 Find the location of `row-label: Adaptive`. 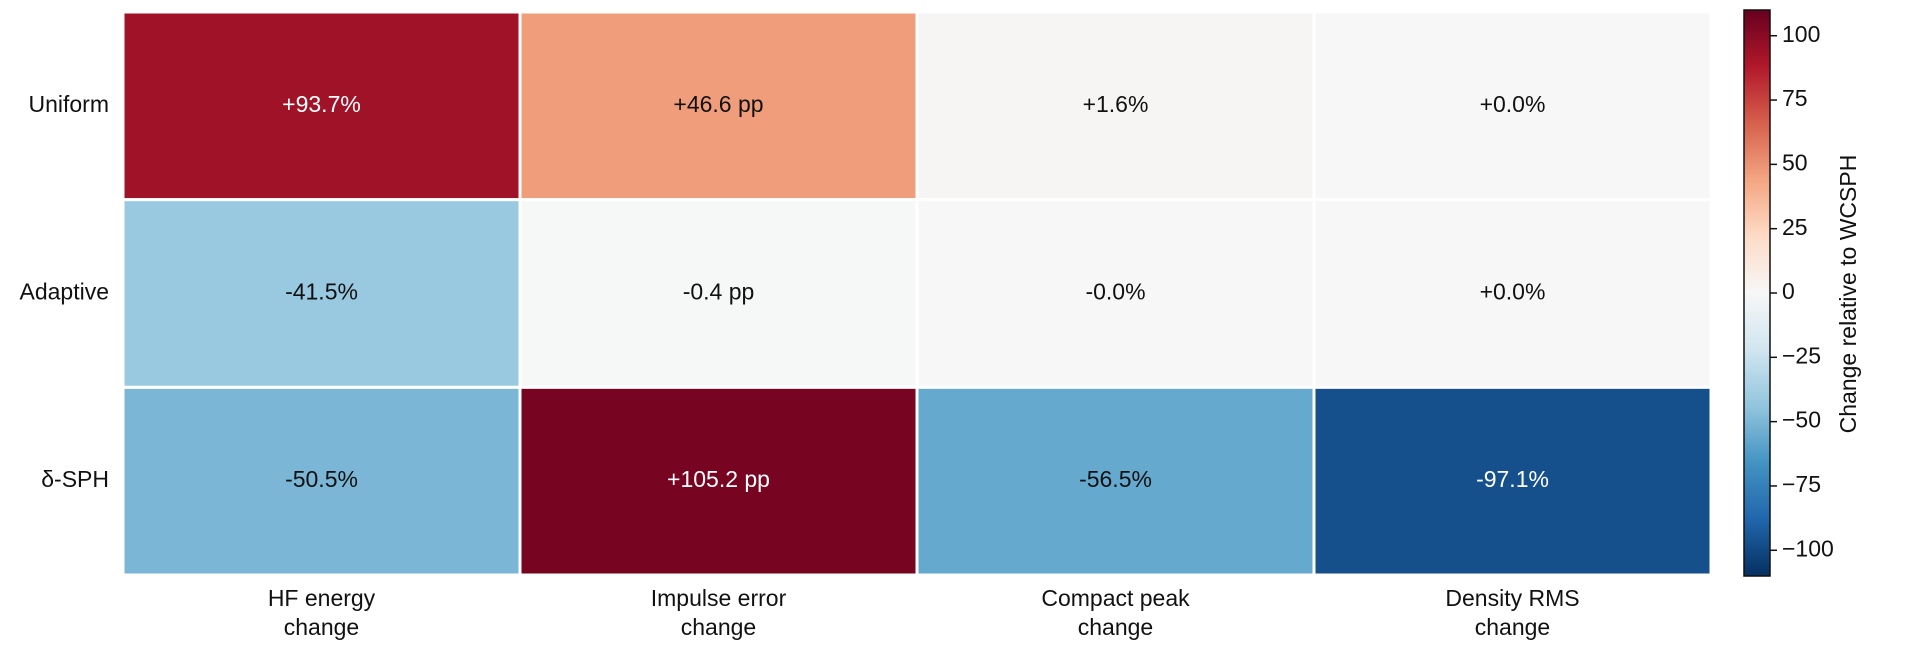

row-label: Adaptive is located at coordinates (64, 292).